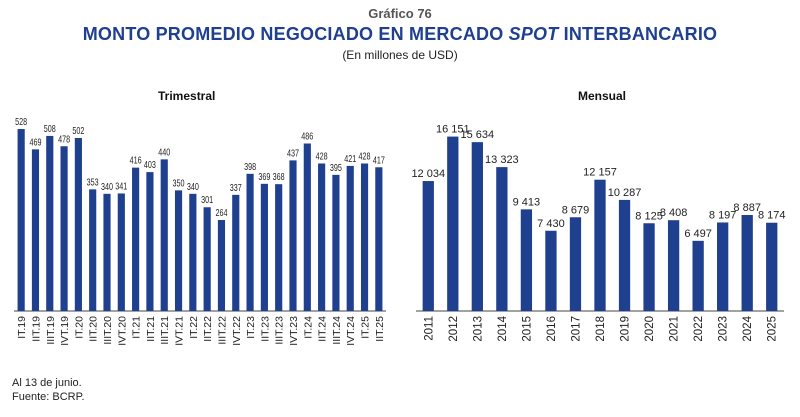 The image size is (800, 417). Describe the element at coordinates (533, 34) in the screenshot. I see `title-text-spot: SPOT` at that location.